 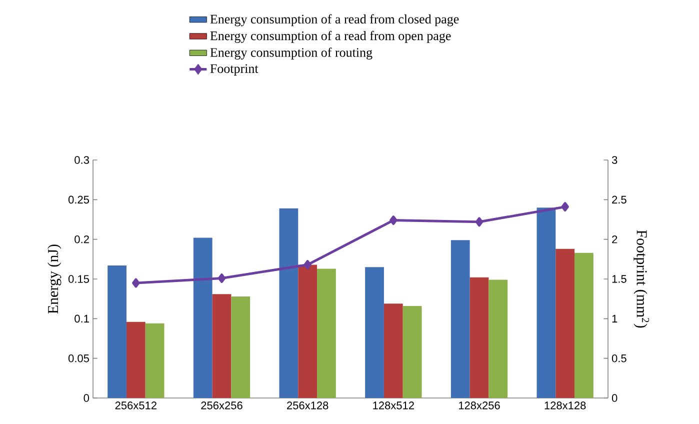 I want to click on y-tick-label: 0, so click(x=87, y=398).